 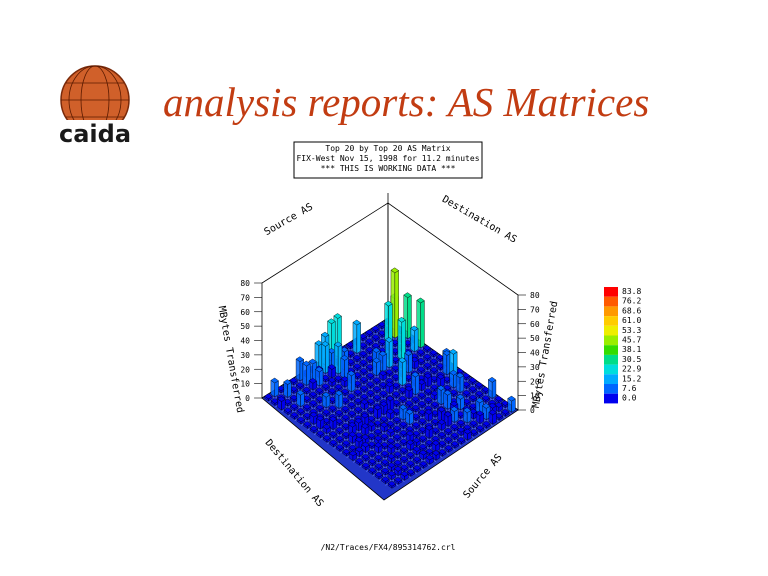 What do you see at coordinates (388, 168) in the screenshot?
I see `plot-title: *** THIS IS WORKING DATA ***` at bounding box center [388, 168].